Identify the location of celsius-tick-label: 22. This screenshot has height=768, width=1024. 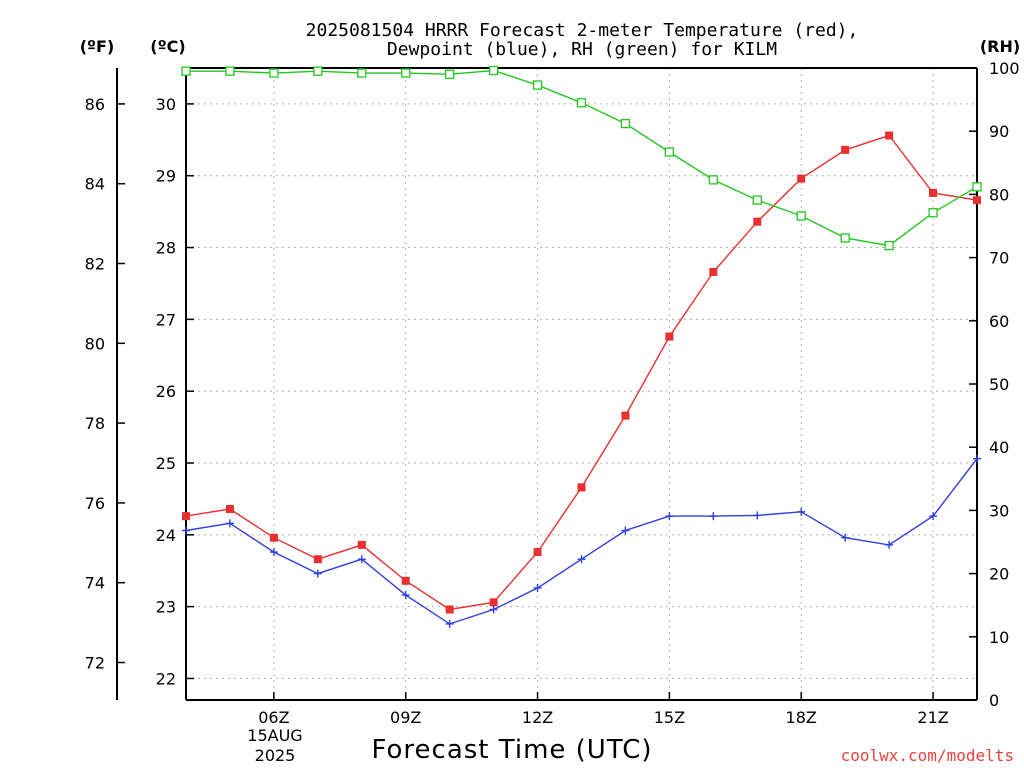
(166, 678).